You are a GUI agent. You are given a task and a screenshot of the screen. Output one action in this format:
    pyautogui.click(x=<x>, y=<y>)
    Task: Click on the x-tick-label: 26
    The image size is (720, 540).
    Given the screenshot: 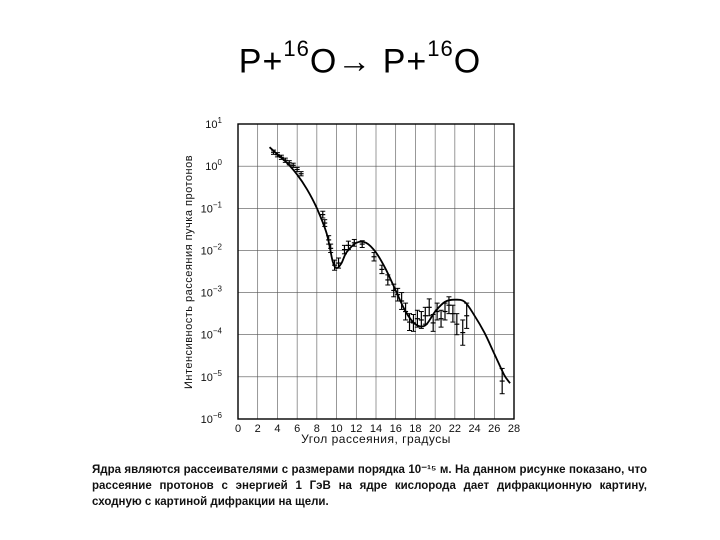 What is the action you would take?
    pyautogui.click(x=494, y=429)
    